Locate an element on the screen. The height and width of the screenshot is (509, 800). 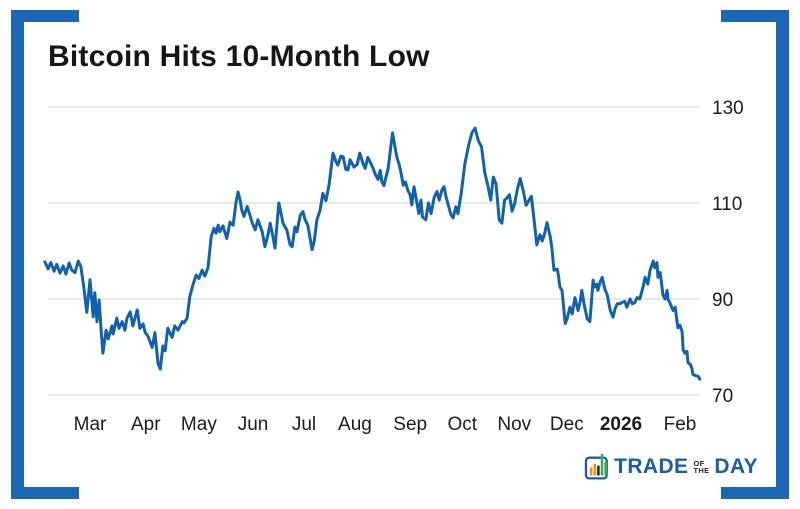
y-tick-label: 90 is located at coordinates (722, 300).